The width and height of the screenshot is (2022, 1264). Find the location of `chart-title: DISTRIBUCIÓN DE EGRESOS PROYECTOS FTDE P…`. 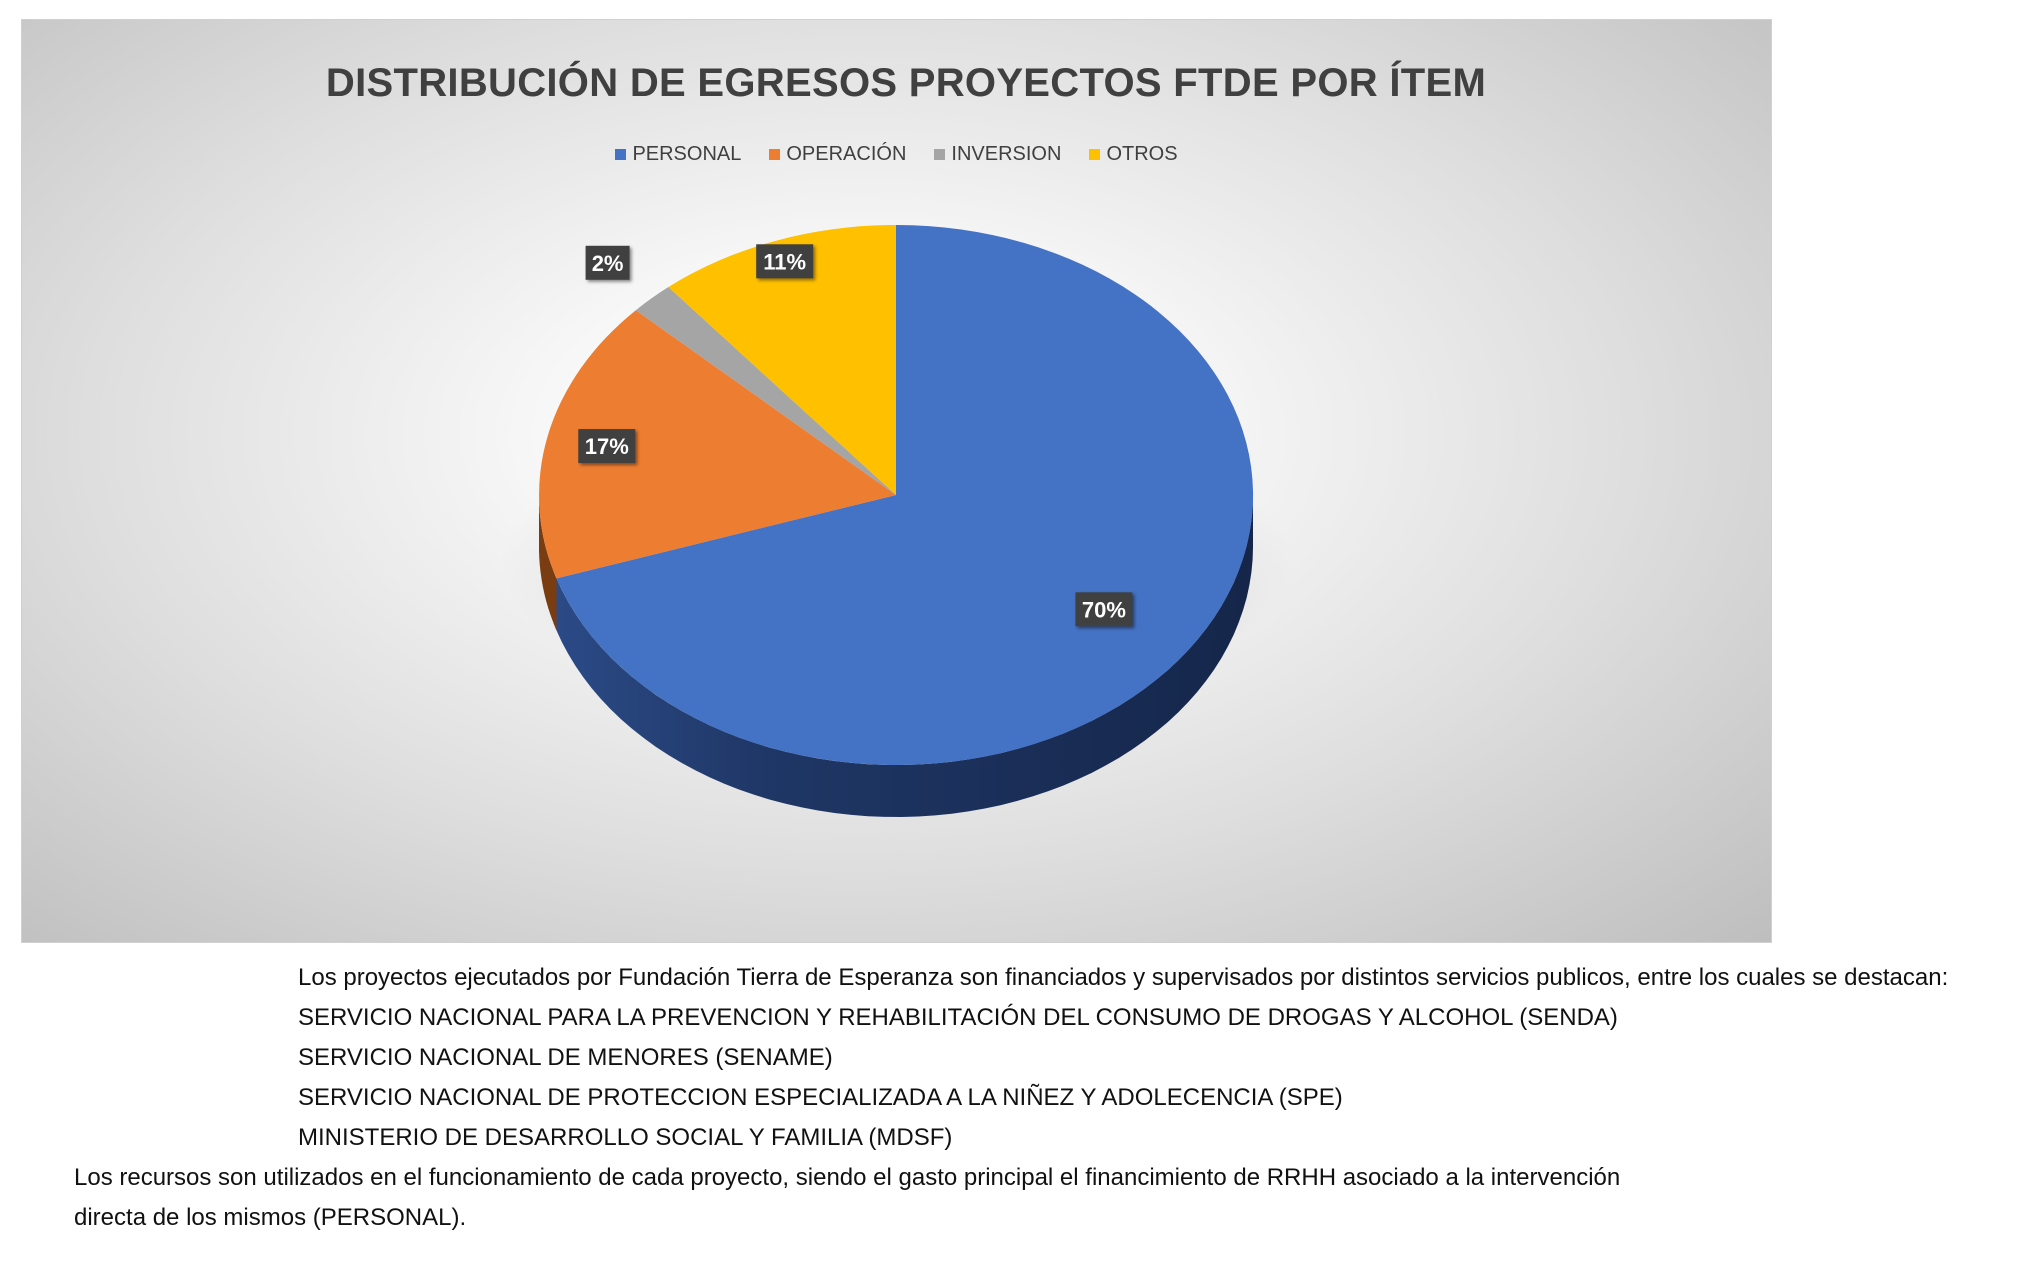

chart-title: DISTRIBUCIÓN DE EGRESOS PROYECTOS FTDE P… is located at coordinates (906, 83).